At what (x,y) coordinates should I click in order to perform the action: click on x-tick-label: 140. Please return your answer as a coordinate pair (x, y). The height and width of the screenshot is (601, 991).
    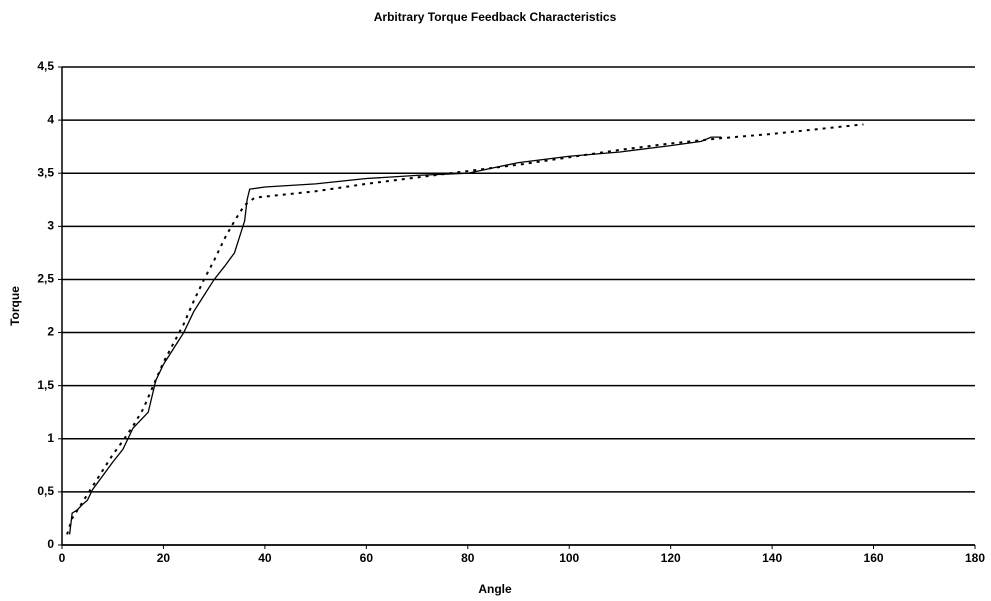
    Looking at the image, I should click on (772, 558).